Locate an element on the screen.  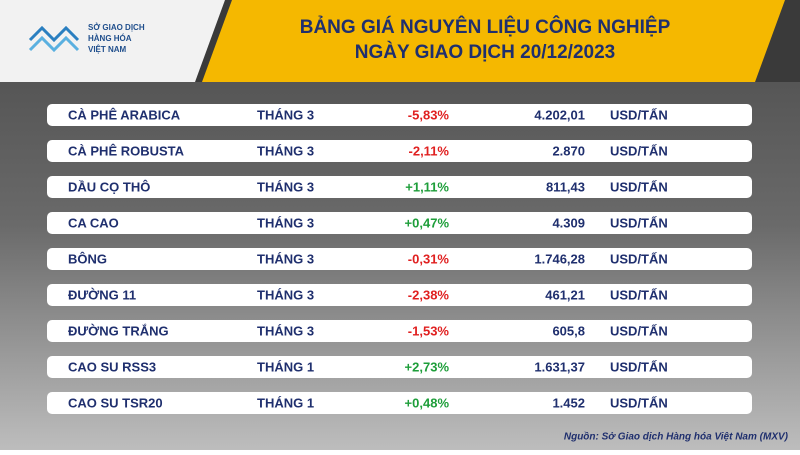
title: BẢNG GIÁ NGUYÊN LIỆU CÔNG NGHIỆP is located at coordinates (485, 27).